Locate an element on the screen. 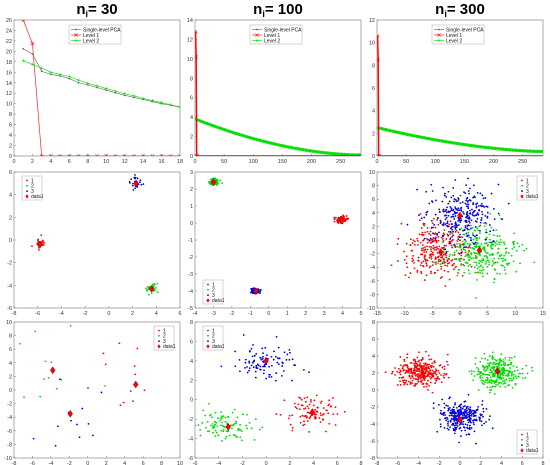 This screenshot has height=465, width=550. legend-label: 1 is located at coordinates (527, 435).